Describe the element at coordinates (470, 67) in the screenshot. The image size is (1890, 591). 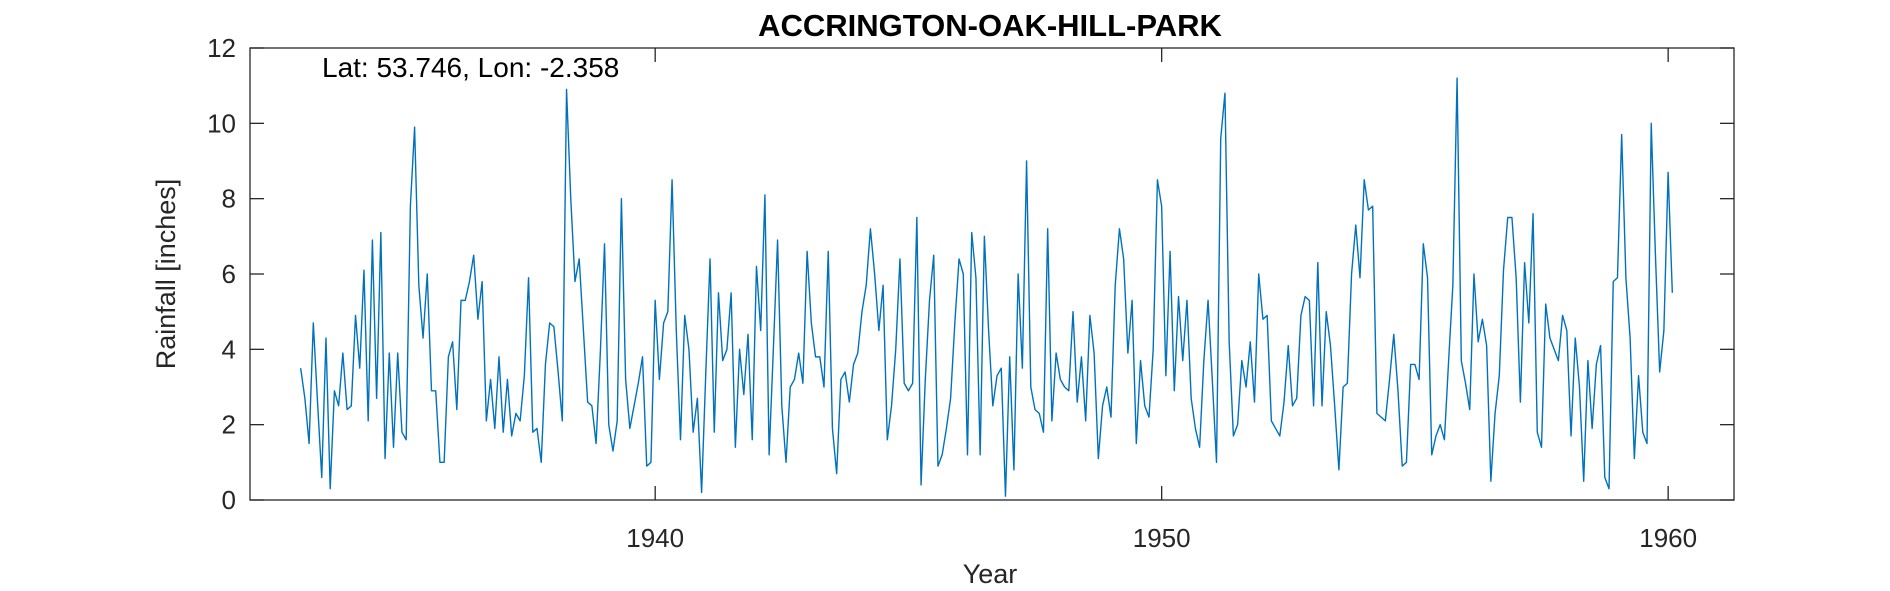
I see `location-annotation: Lat: 53.746, Lon: -2.358` at that location.